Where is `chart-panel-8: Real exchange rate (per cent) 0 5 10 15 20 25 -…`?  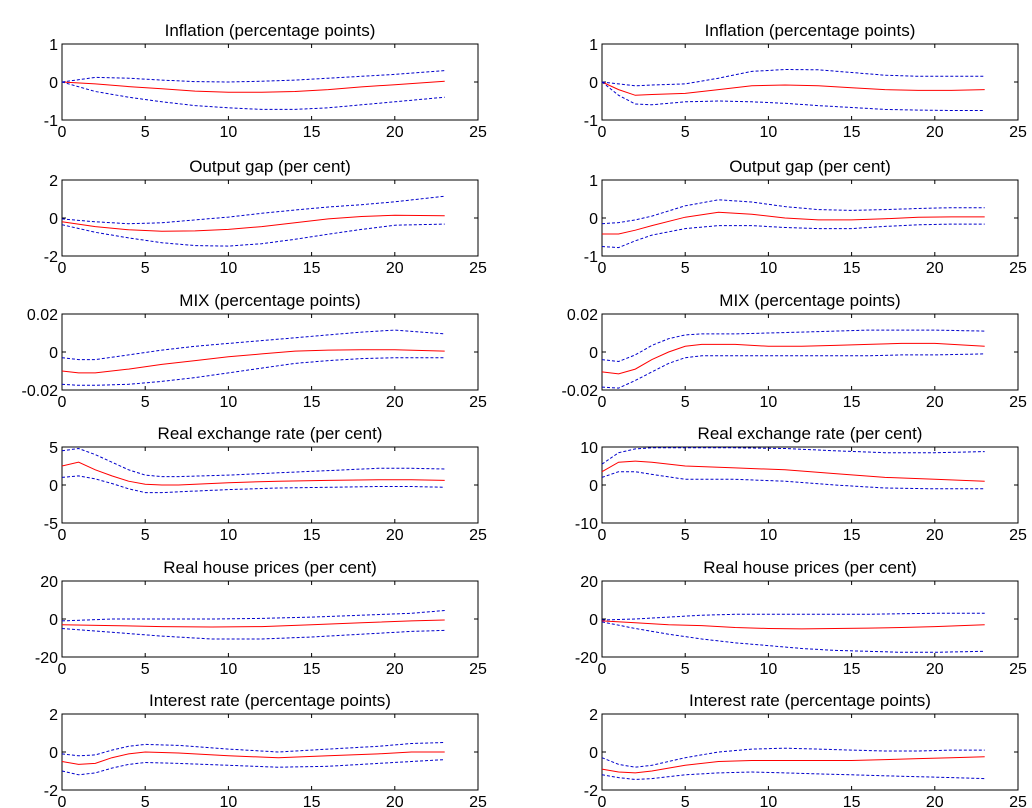
chart-panel-8: Real exchange rate (per cent) 0 5 10 15 20 25 -… is located at coordinates (801, 484).